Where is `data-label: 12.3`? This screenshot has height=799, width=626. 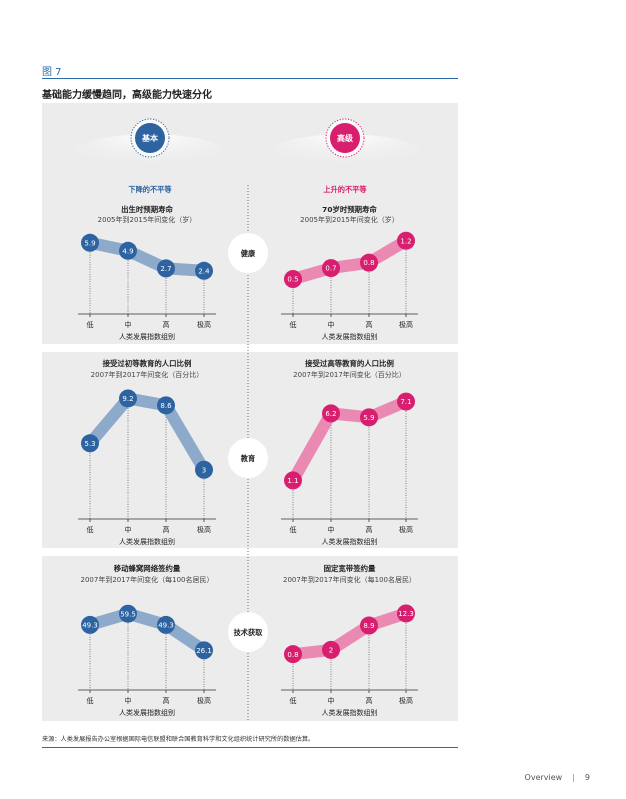
data-label: 12.3 is located at coordinates (406, 614).